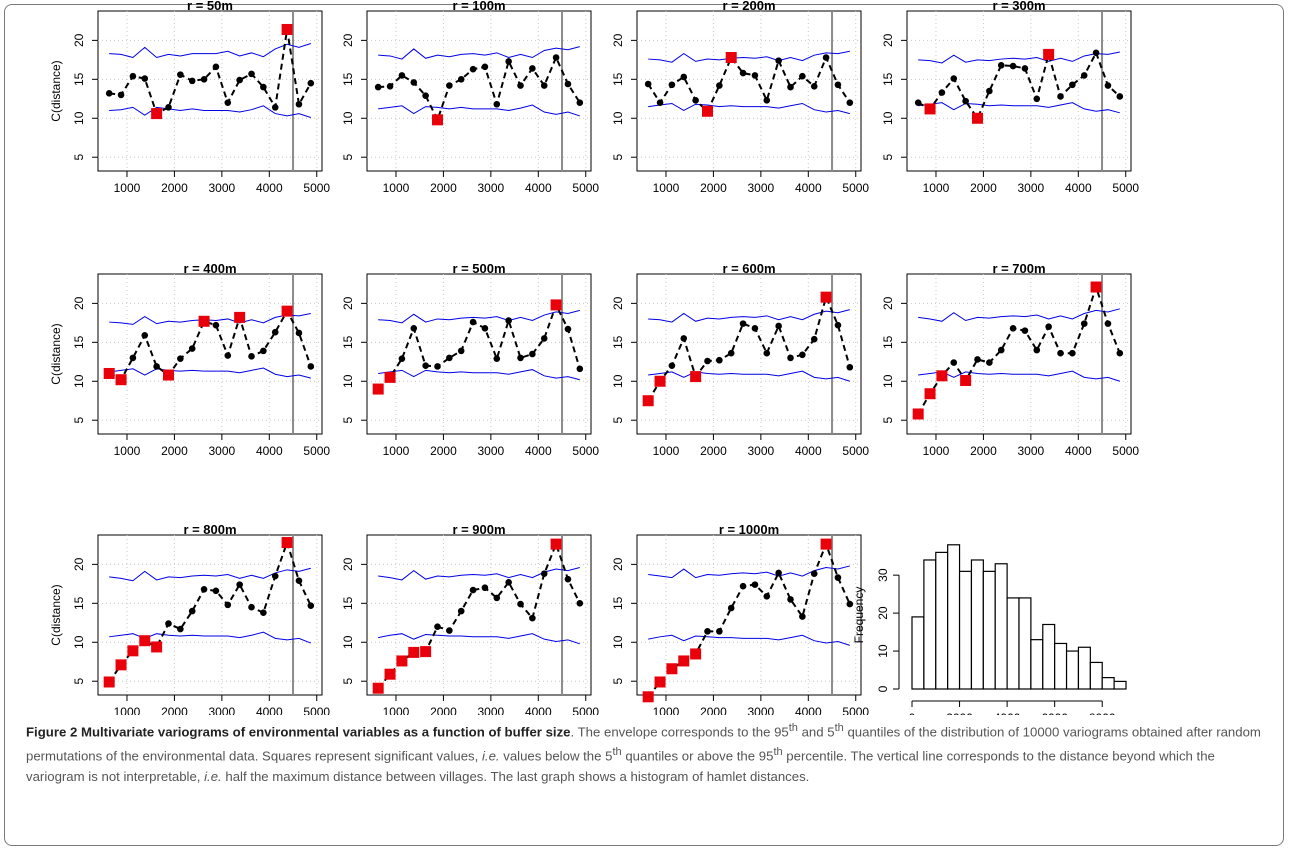 The height and width of the screenshot is (850, 1290). What do you see at coordinates (56, 90) in the screenshot?
I see `r-50m-y-label: C(distance)` at bounding box center [56, 90].